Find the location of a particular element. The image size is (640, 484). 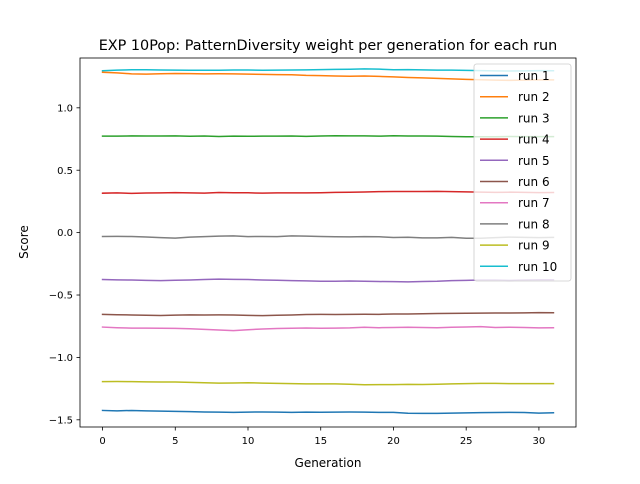

legend-label: run 8 is located at coordinates (534, 224).